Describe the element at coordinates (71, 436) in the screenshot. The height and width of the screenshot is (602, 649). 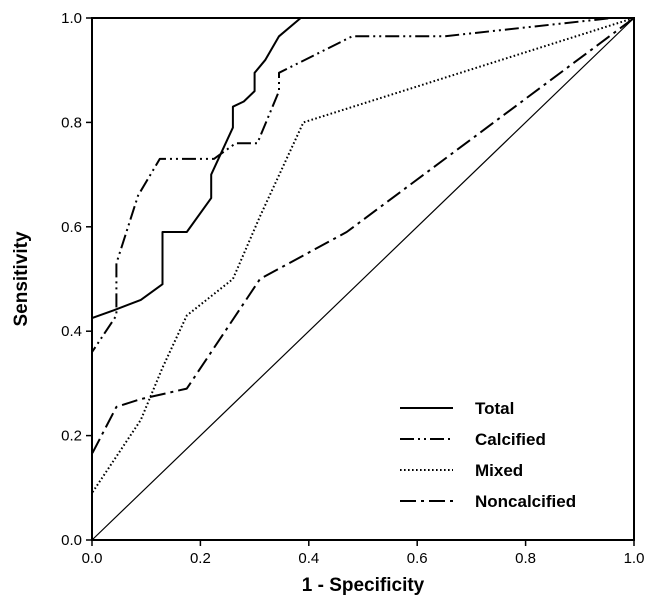
I see `y-tick-label: 0.2` at that location.